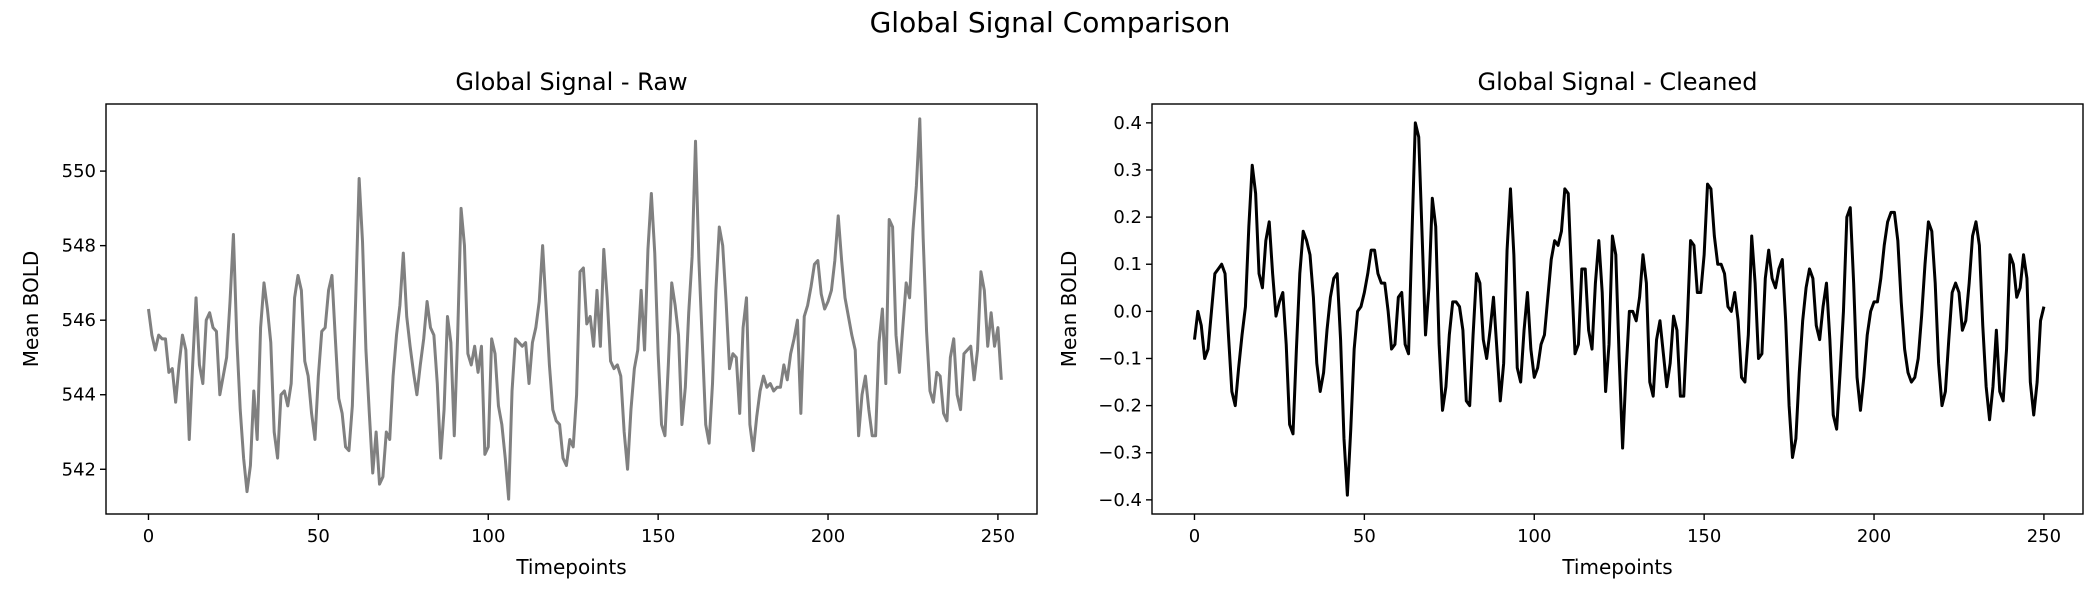 Image resolution: width=2100 pixels, height=604 pixels. Describe the element at coordinates (318, 536) in the screenshot. I see `panel-raw-x-tick-label: 50` at that location.